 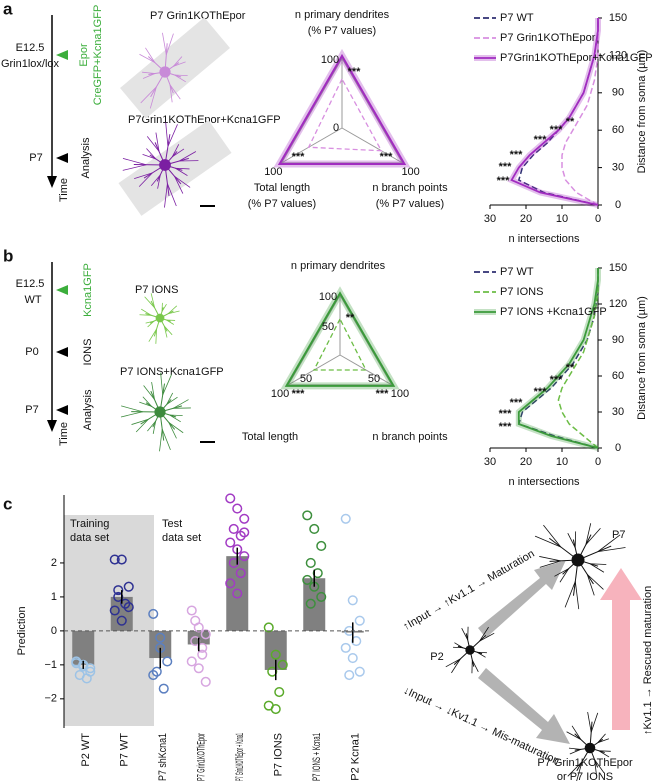 I want to click on pathway: ↑Kv1.1 → Rescued maturation, so click(x=648, y=660).